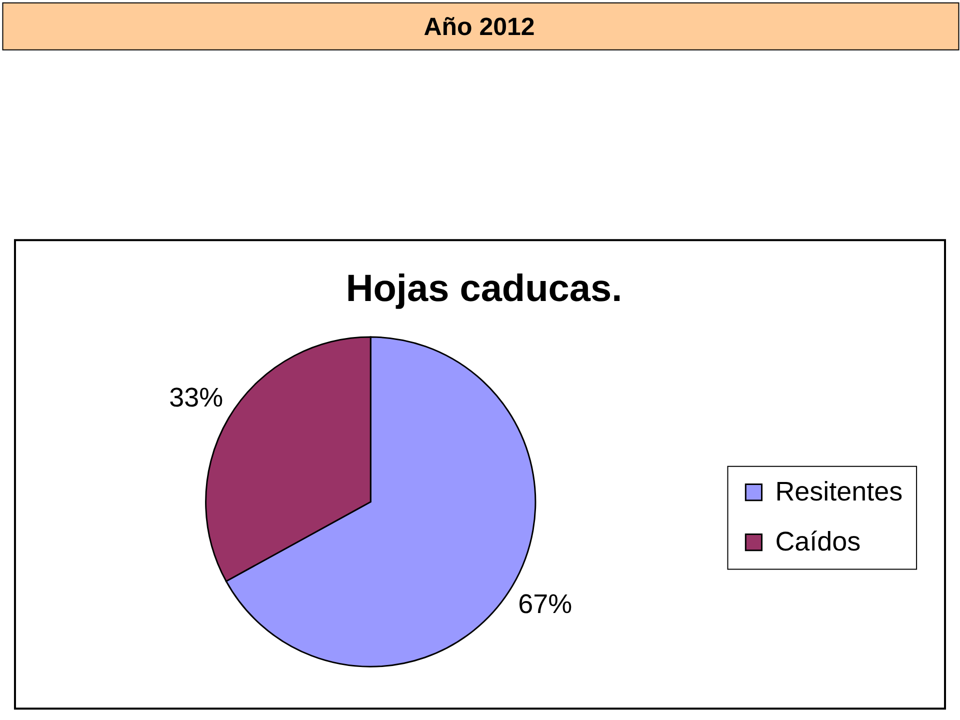  I want to click on legend-label: Resitentes, so click(839, 491).